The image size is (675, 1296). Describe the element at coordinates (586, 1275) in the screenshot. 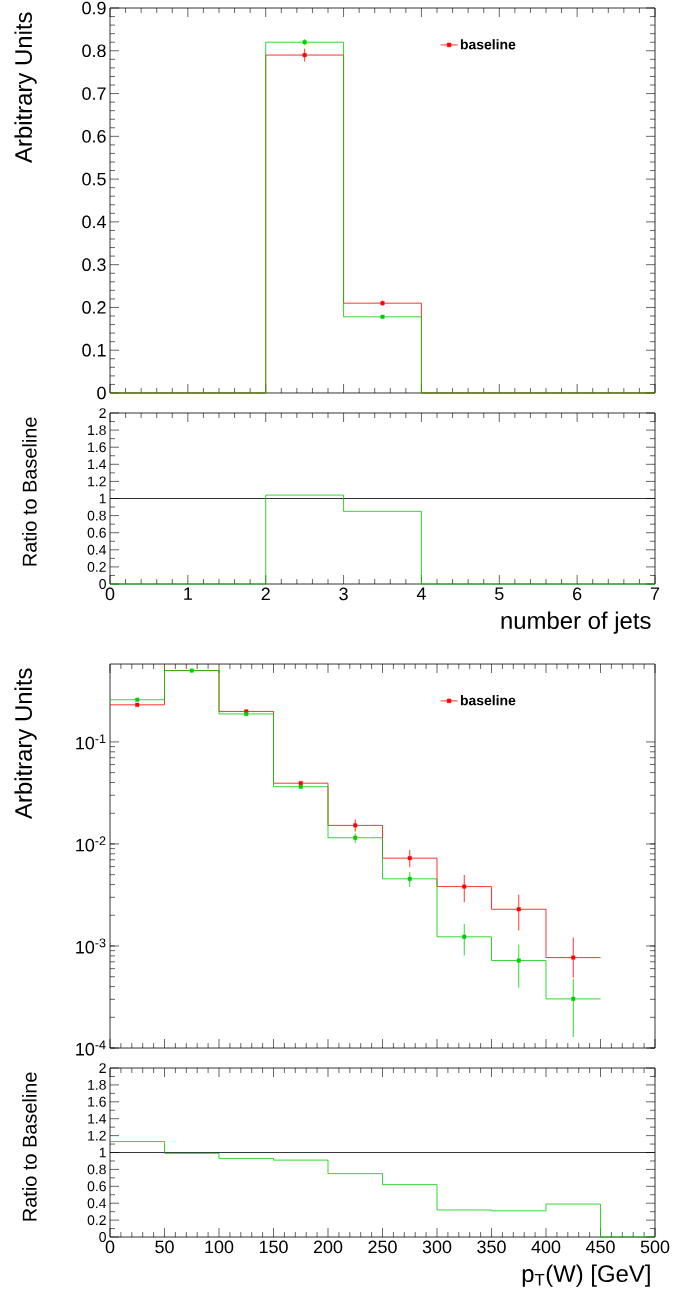

I see `x-axis-title: p$_{T}$(W) [GeV]` at that location.